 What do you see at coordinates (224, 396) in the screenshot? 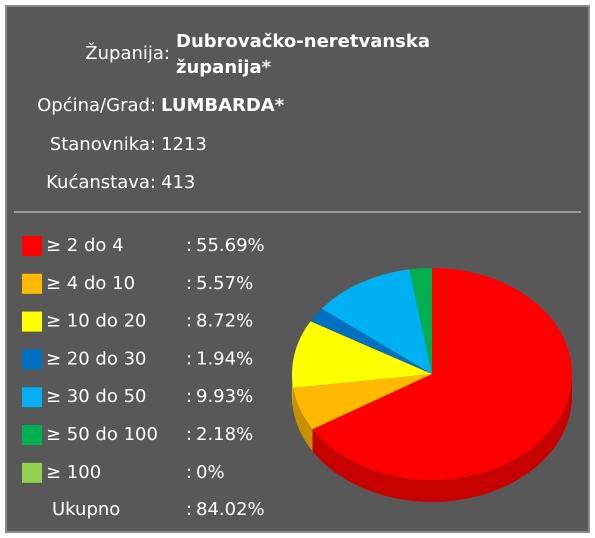
I see `legend-value: 9.93%` at bounding box center [224, 396].